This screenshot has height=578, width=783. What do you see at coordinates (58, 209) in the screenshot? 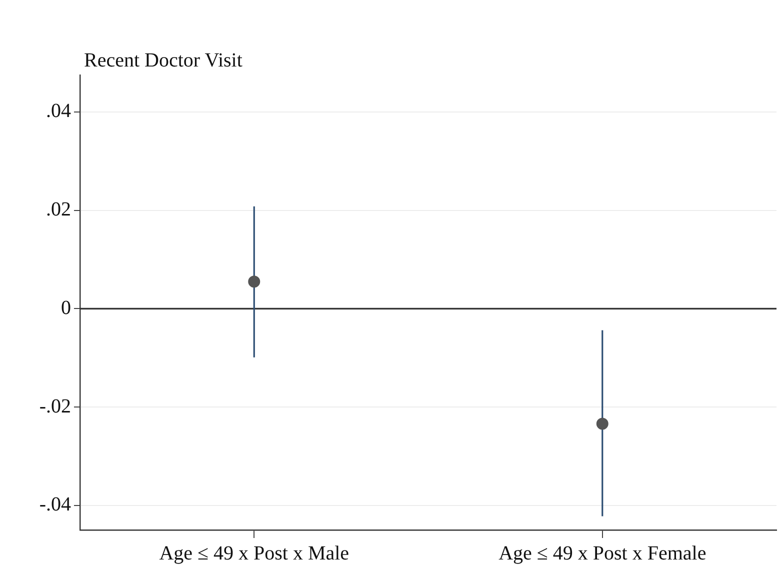
I see `y-tick-label: .02` at bounding box center [58, 209].